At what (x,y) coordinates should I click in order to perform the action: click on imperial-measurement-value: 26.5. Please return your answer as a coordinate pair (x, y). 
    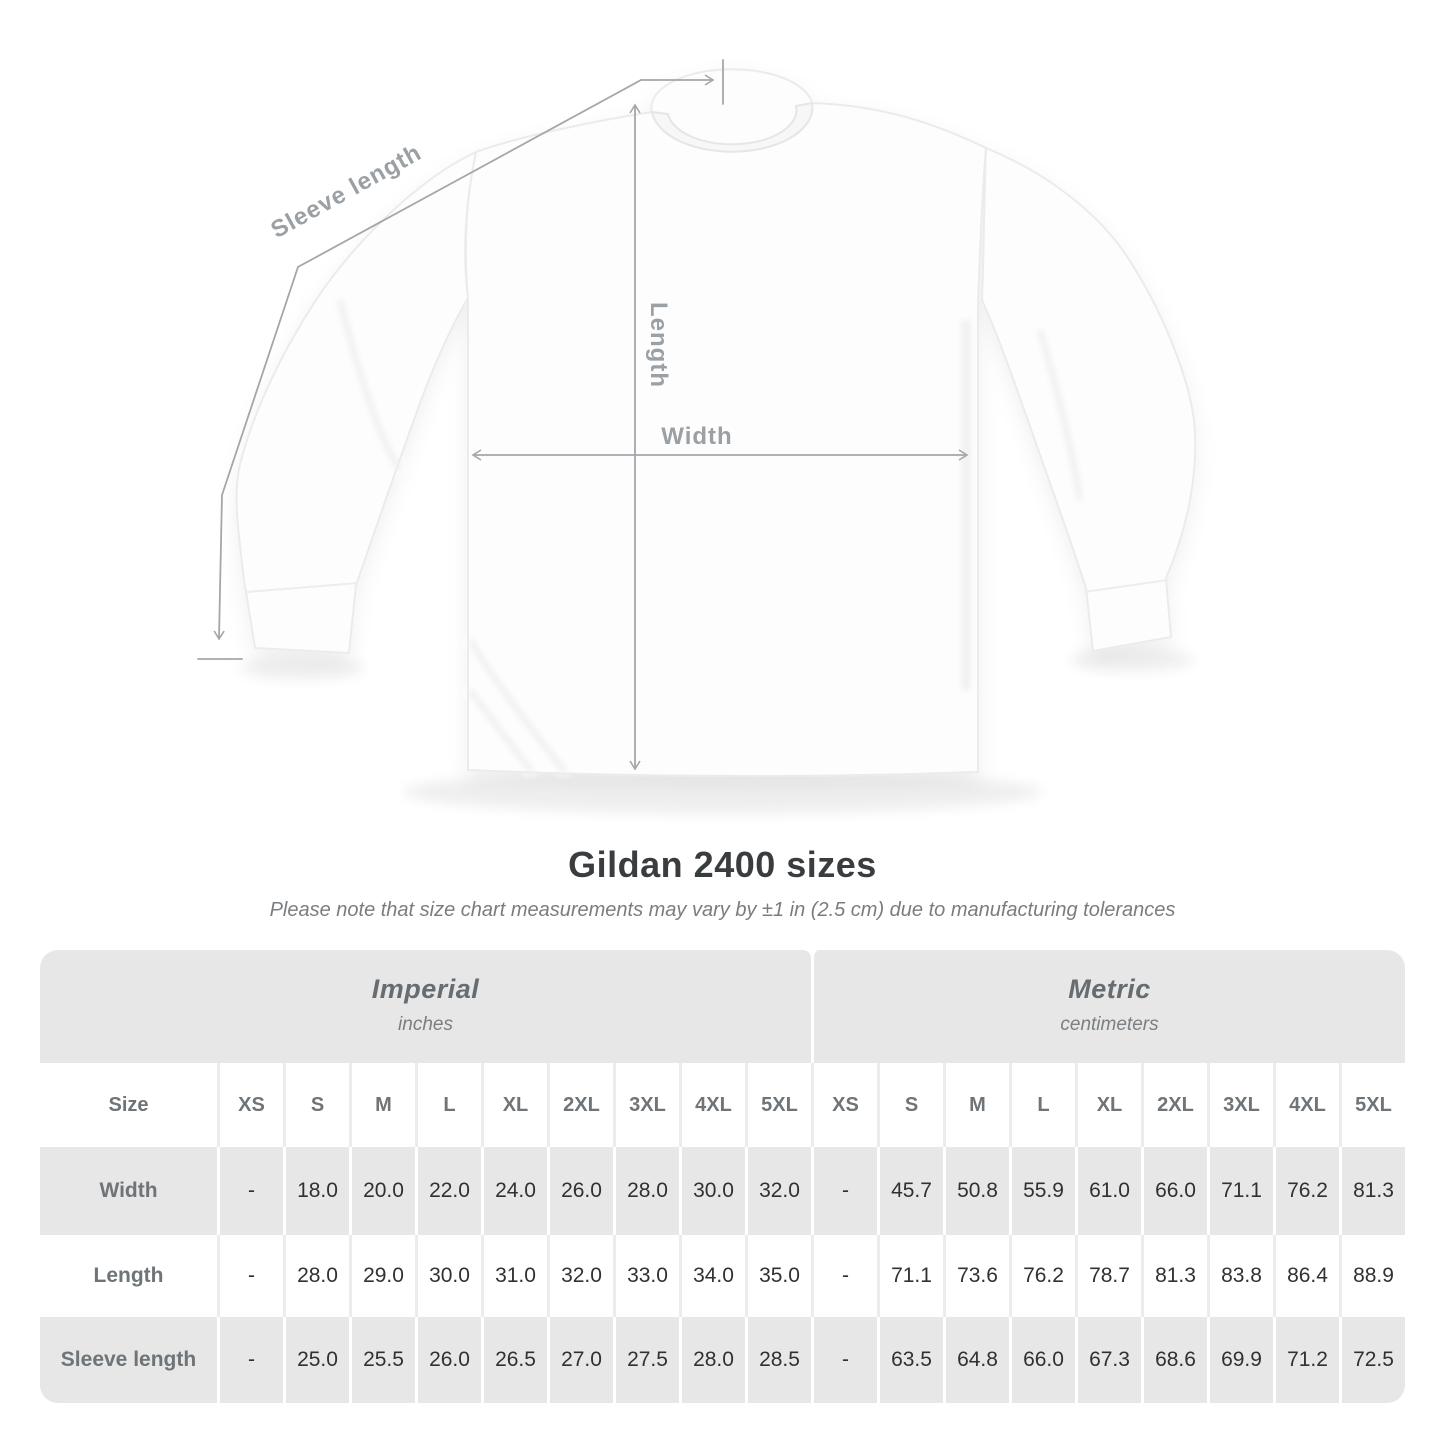
    Looking at the image, I should click on (514, 1360).